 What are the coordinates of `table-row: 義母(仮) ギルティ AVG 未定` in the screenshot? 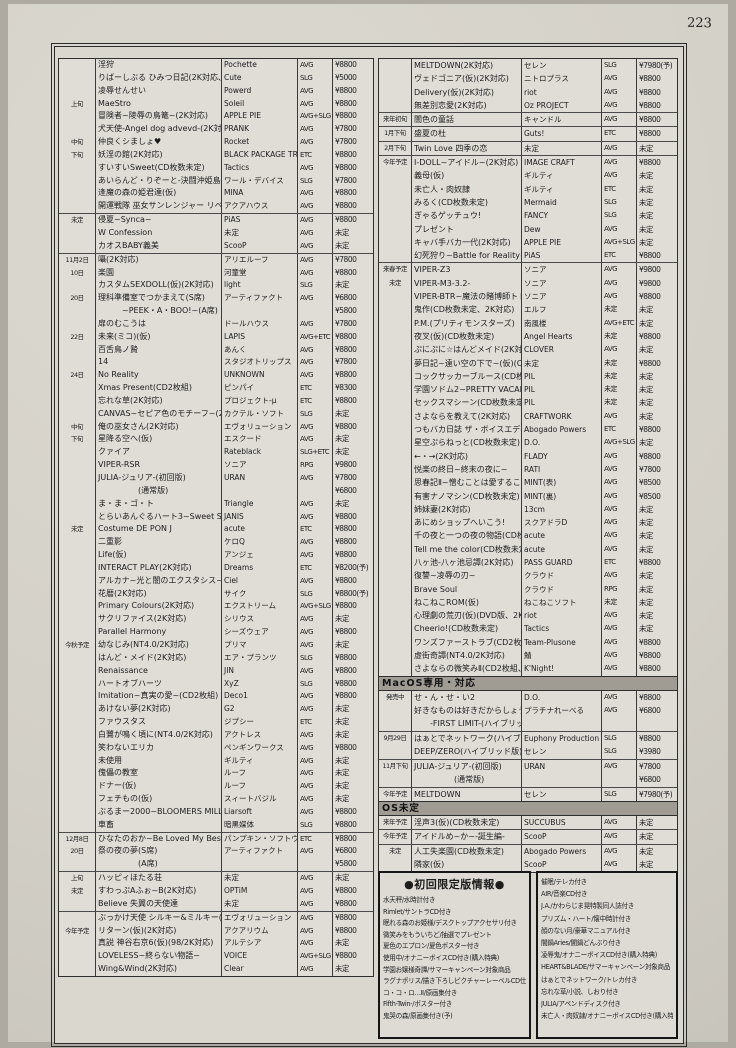 It's located at (528, 176).